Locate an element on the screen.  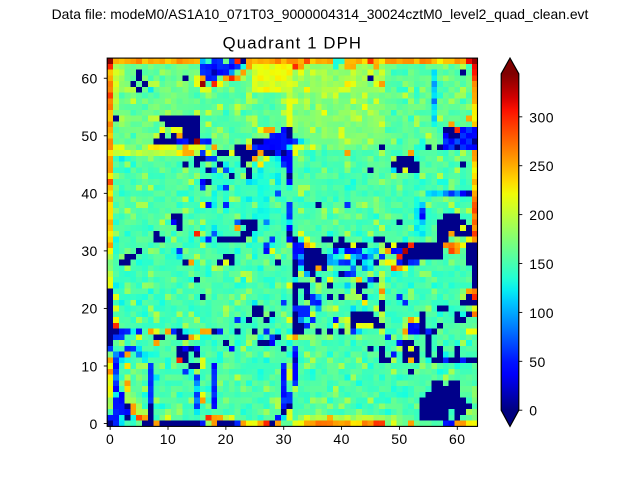
svg-text: 200 is located at coordinates (541, 215).